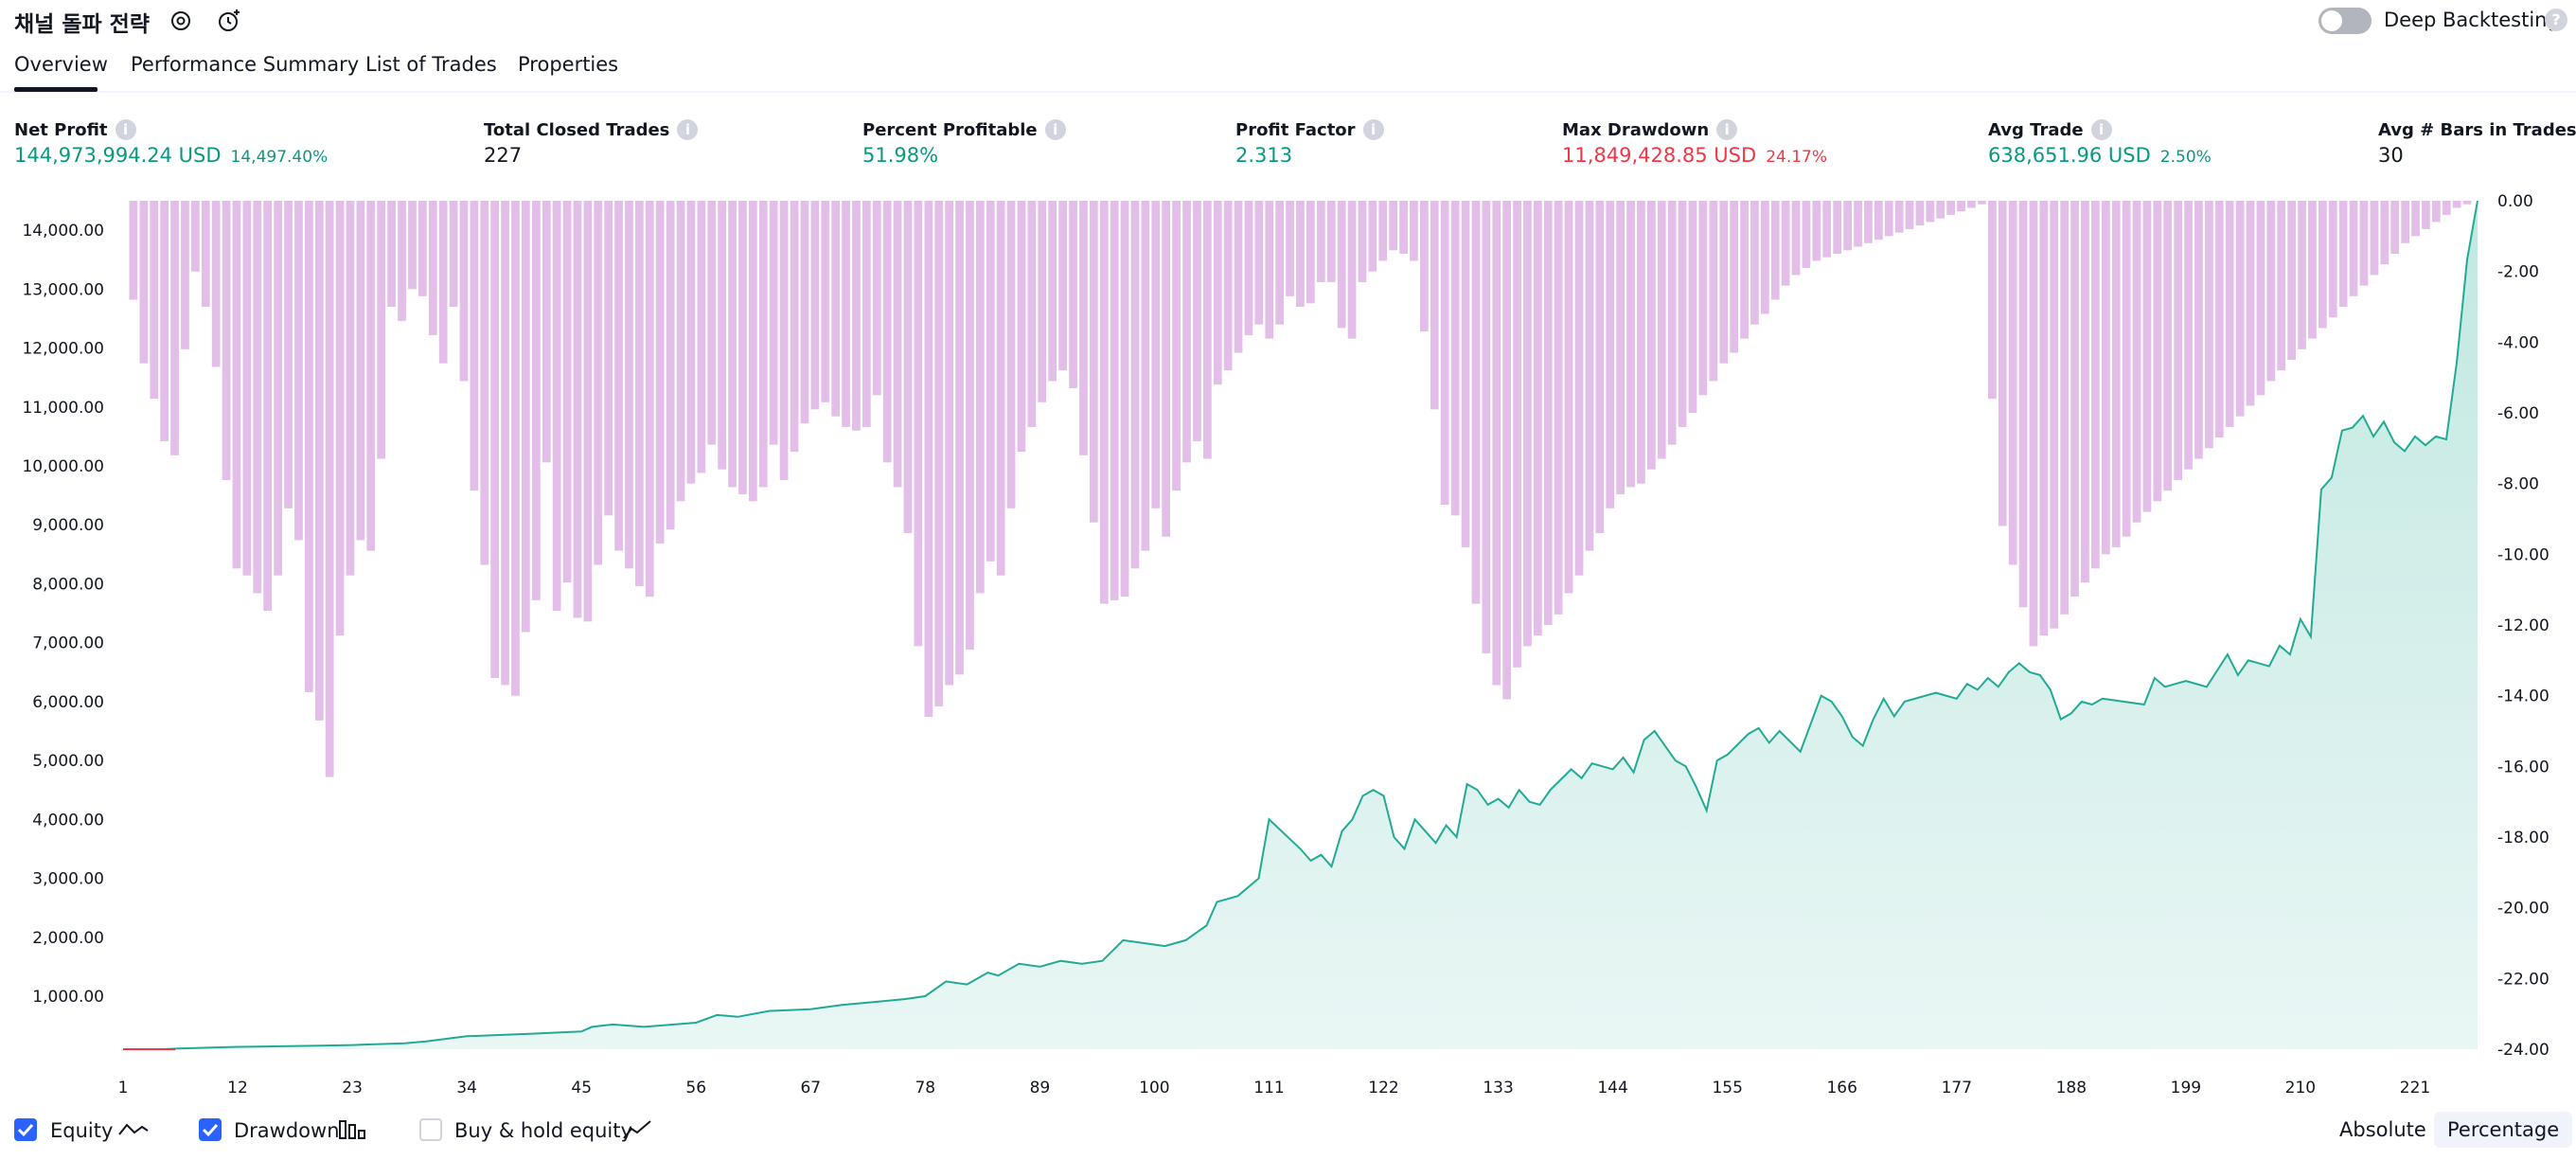 The width and height of the screenshot is (2576, 1160). Describe the element at coordinates (246, 65) in the screenshot. I see `tab-performance-summary: Performance Summary` at that location.